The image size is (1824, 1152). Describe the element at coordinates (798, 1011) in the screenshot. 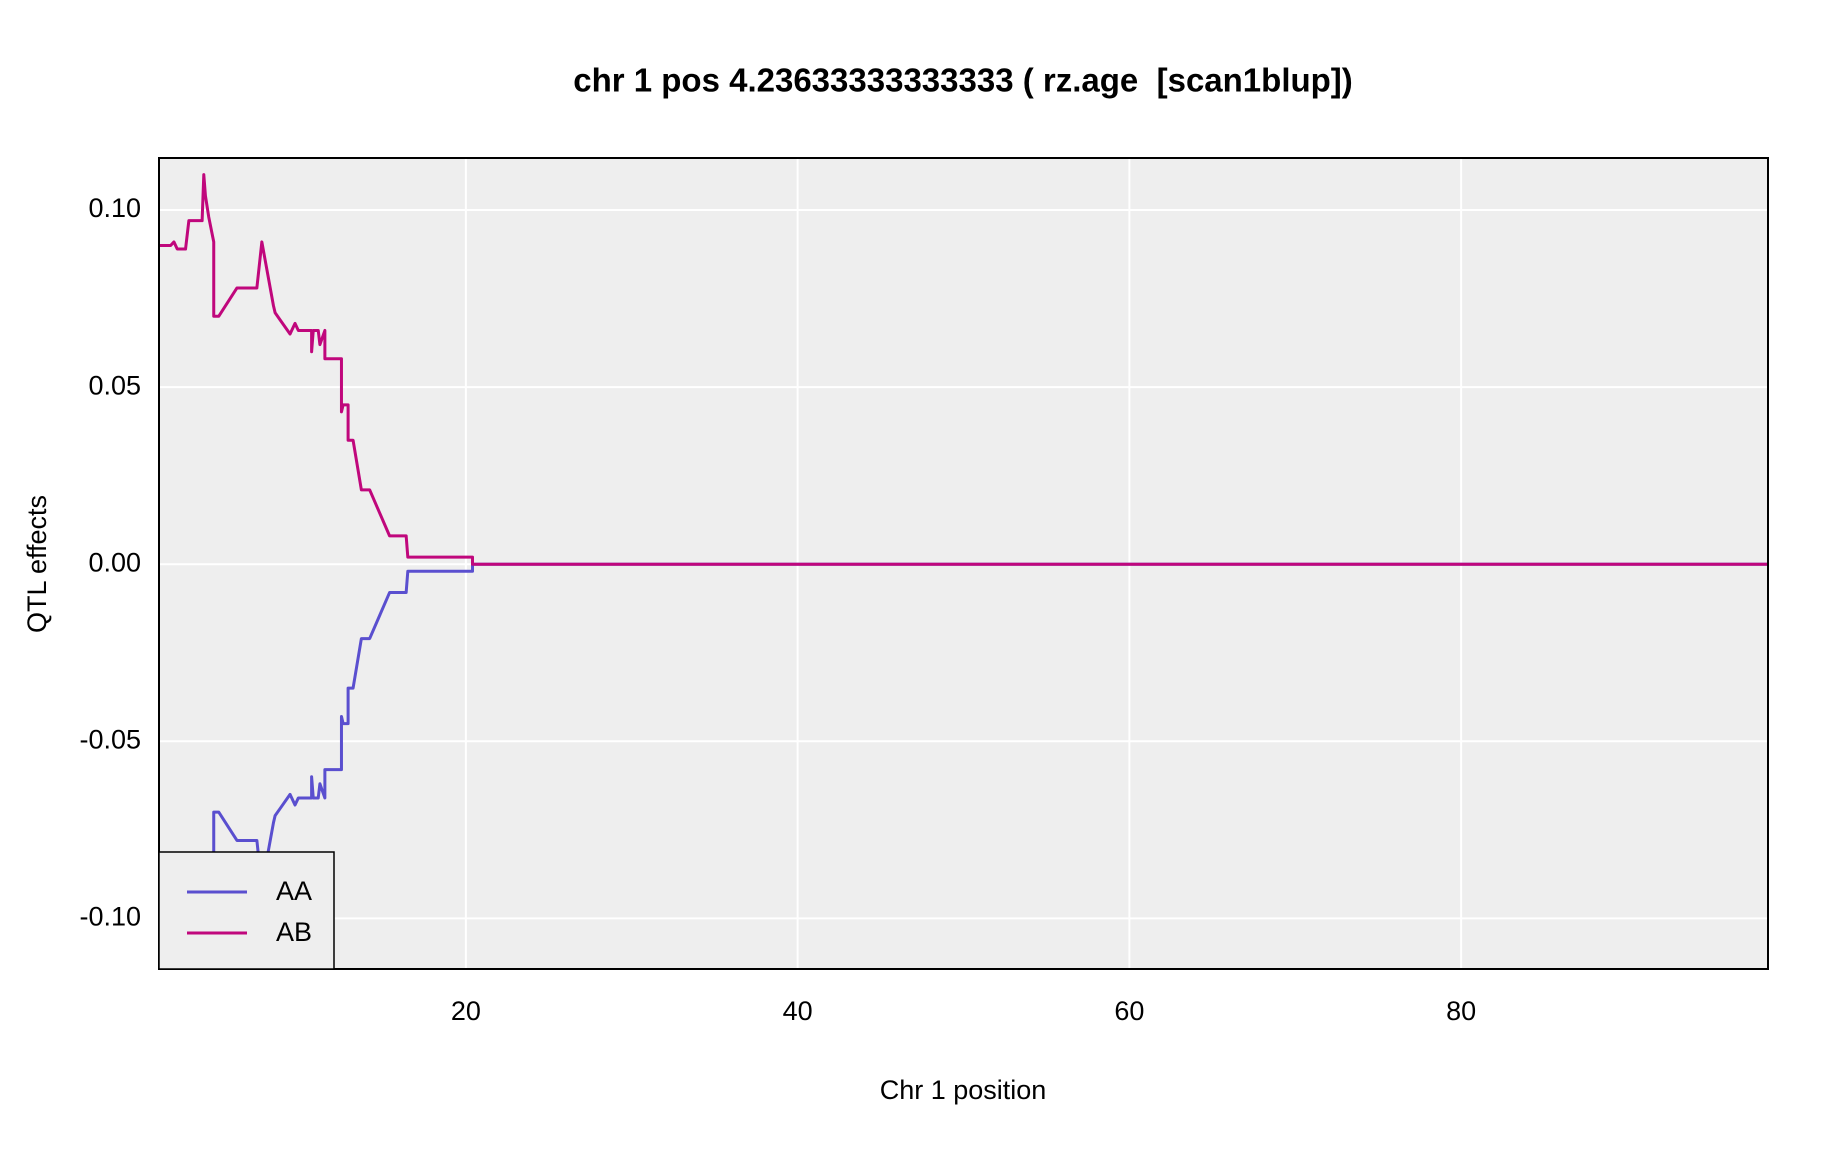

I see `x-tick-label: 40` at that location.